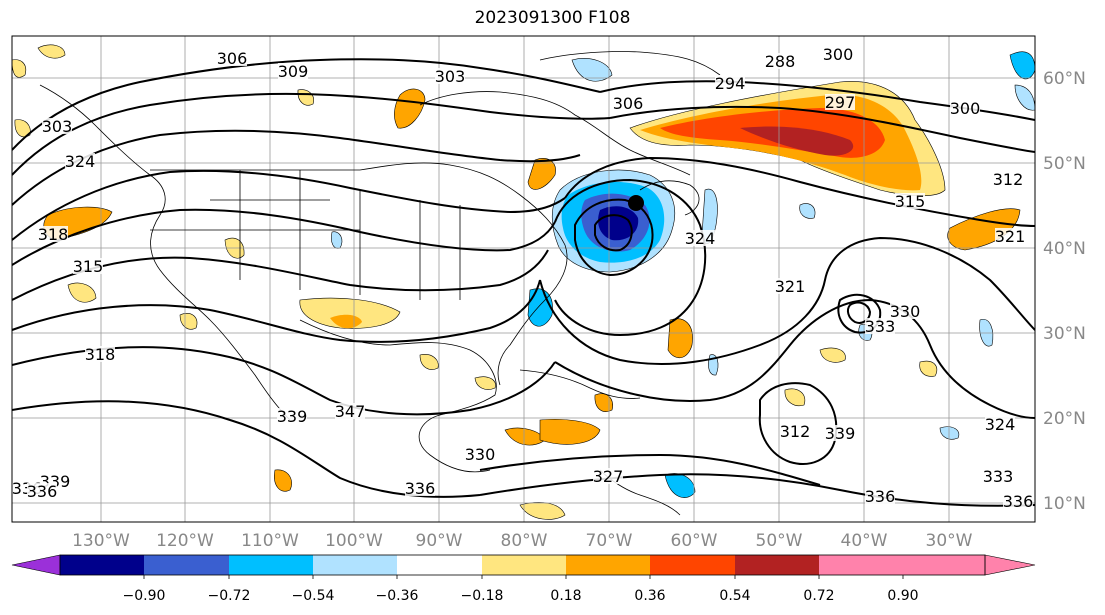 This screenshot has width=1105, height=615. Describe the element at coordinates (565, 596) in the screenshot. I see `colorbar-tick-label: 0.18` at that location.